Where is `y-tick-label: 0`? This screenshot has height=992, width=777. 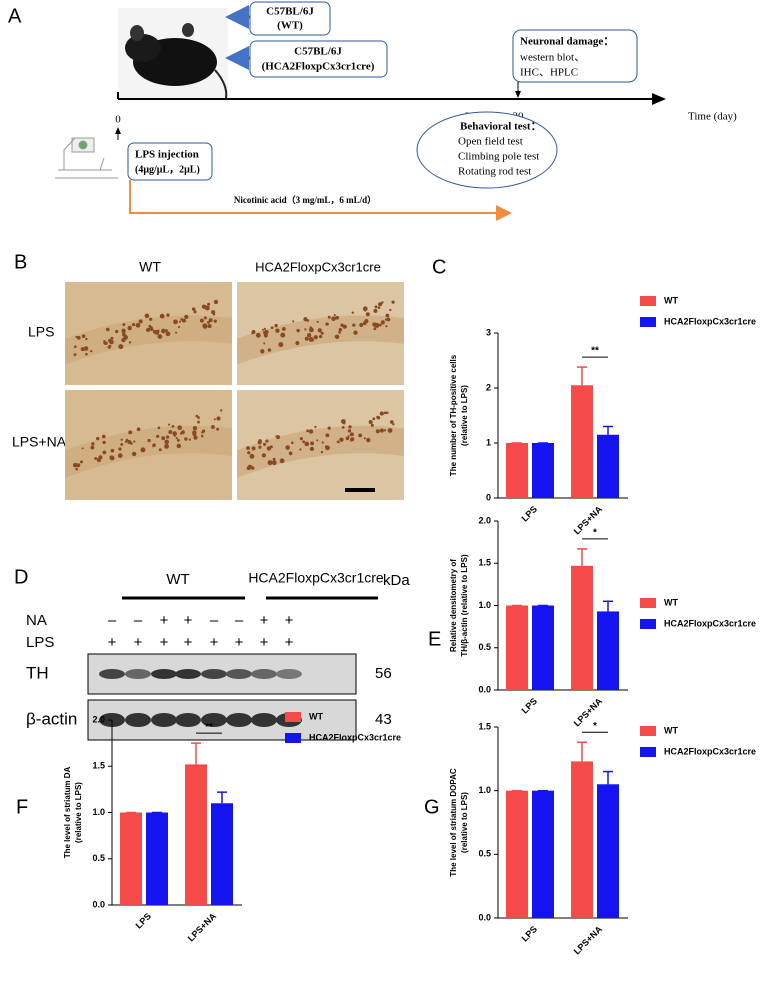 y-tick-label: 0 is located at coordinates (488, 497).